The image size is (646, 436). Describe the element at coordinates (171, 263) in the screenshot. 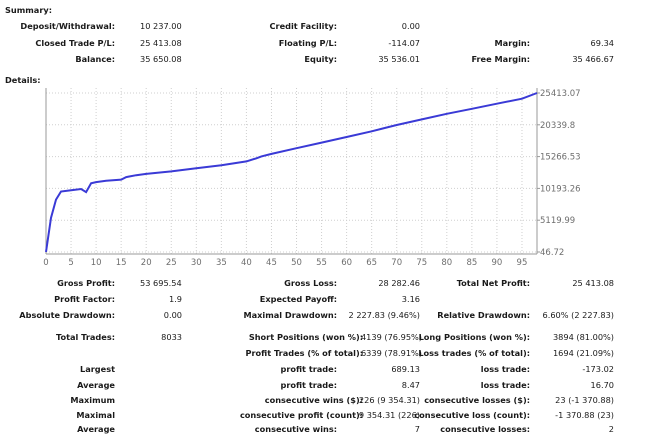

I see `x-tick-label: 25` at that location.